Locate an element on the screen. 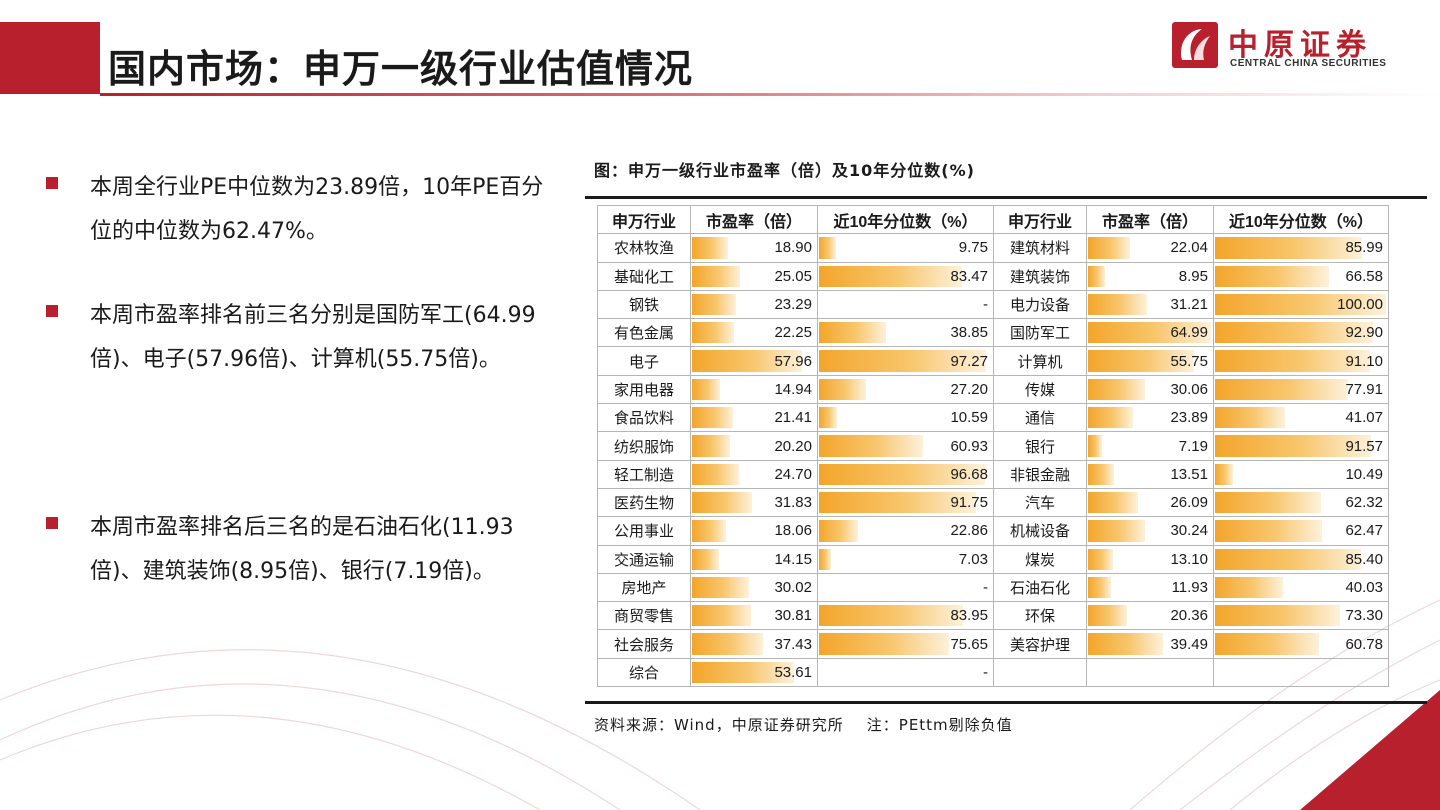  value-cell: 85.99 is located at coordinates (1301, 248).